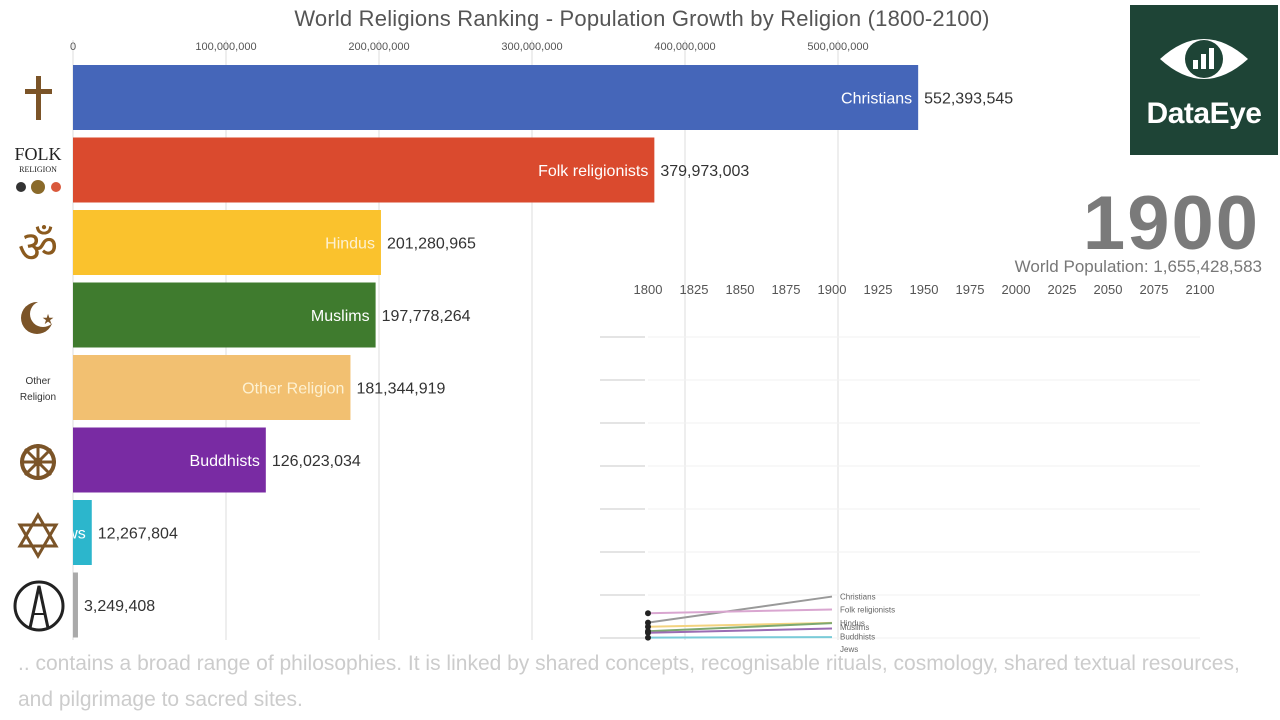 This screenshot has height=720, width=1280. Describe the element at coordinates (1204, 113) in the screenshot. I see `logo-text: DataEye` at that location.